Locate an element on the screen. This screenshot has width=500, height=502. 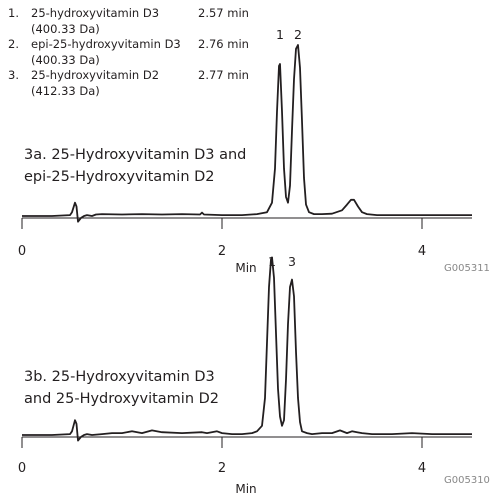
legend-item: 3. 25-hydroxyvitamin D2 2.77 min is located at coordinates (128, 76).